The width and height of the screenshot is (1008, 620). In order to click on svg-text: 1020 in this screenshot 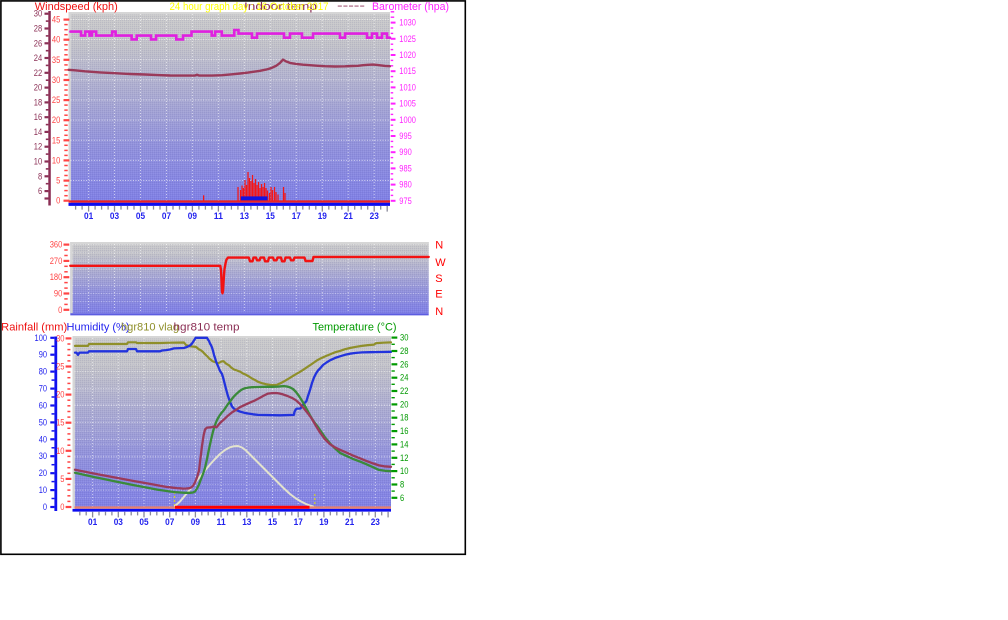, I will do `click(407, 55)`.